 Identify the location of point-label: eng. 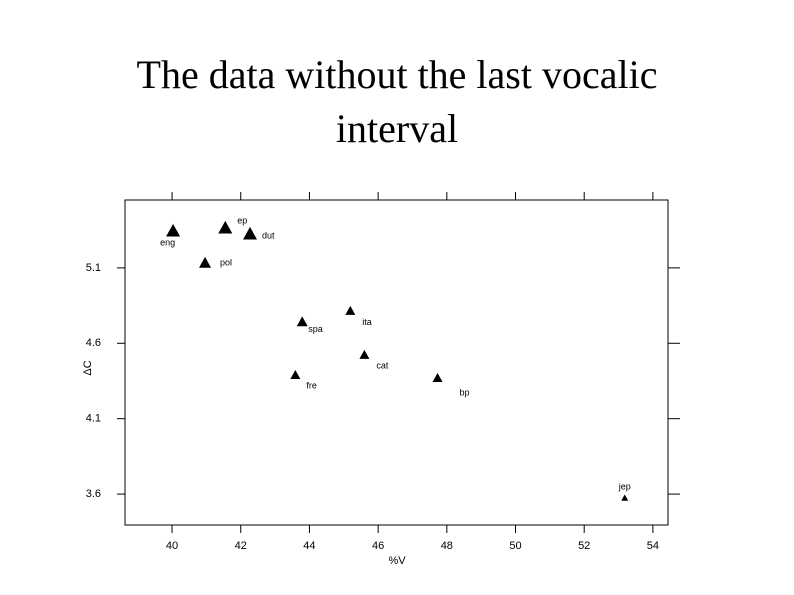
(167, 242).